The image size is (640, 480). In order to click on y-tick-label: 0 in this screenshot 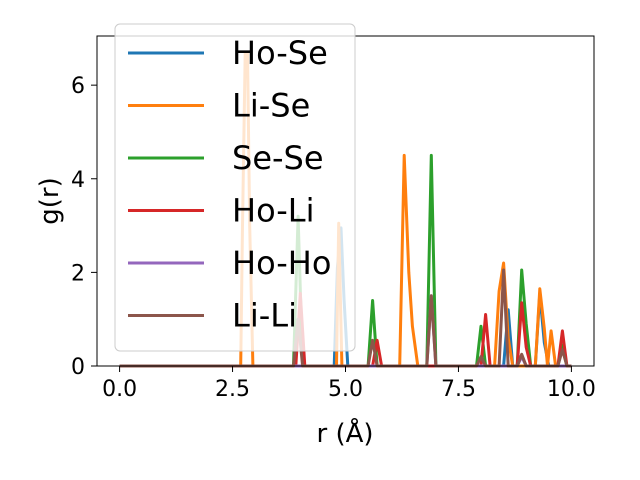, I will do `click(78, 367)`.